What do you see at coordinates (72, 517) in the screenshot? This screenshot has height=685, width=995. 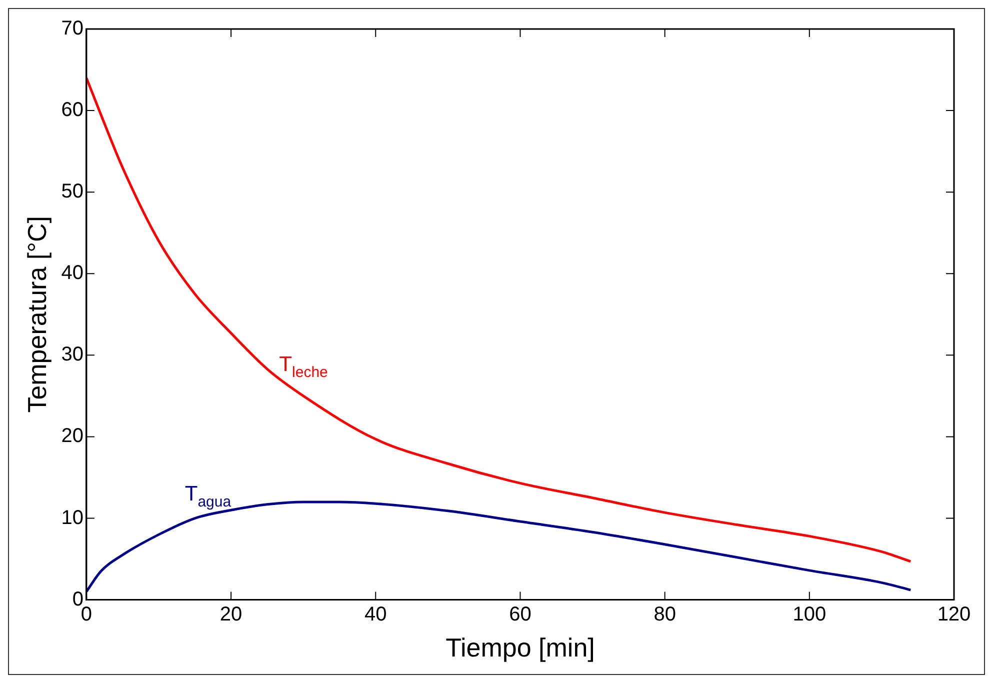 I see `y-tick-label: 10` at bounding box center [72, 517].